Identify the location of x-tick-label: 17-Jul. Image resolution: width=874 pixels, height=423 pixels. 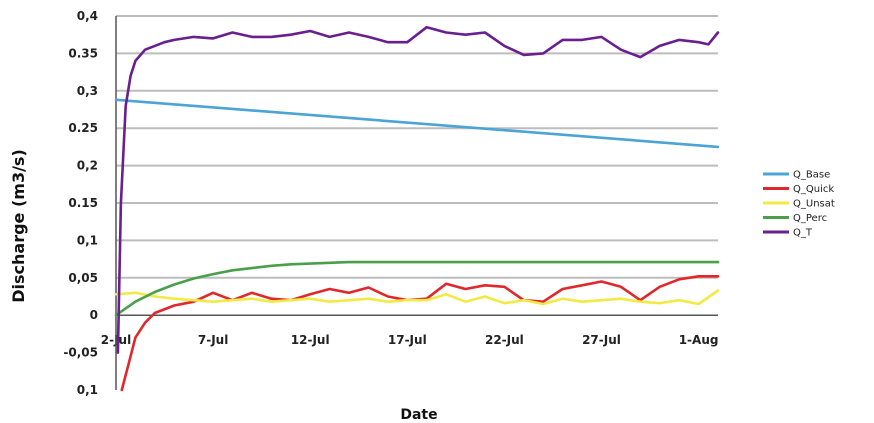
(407, 340).